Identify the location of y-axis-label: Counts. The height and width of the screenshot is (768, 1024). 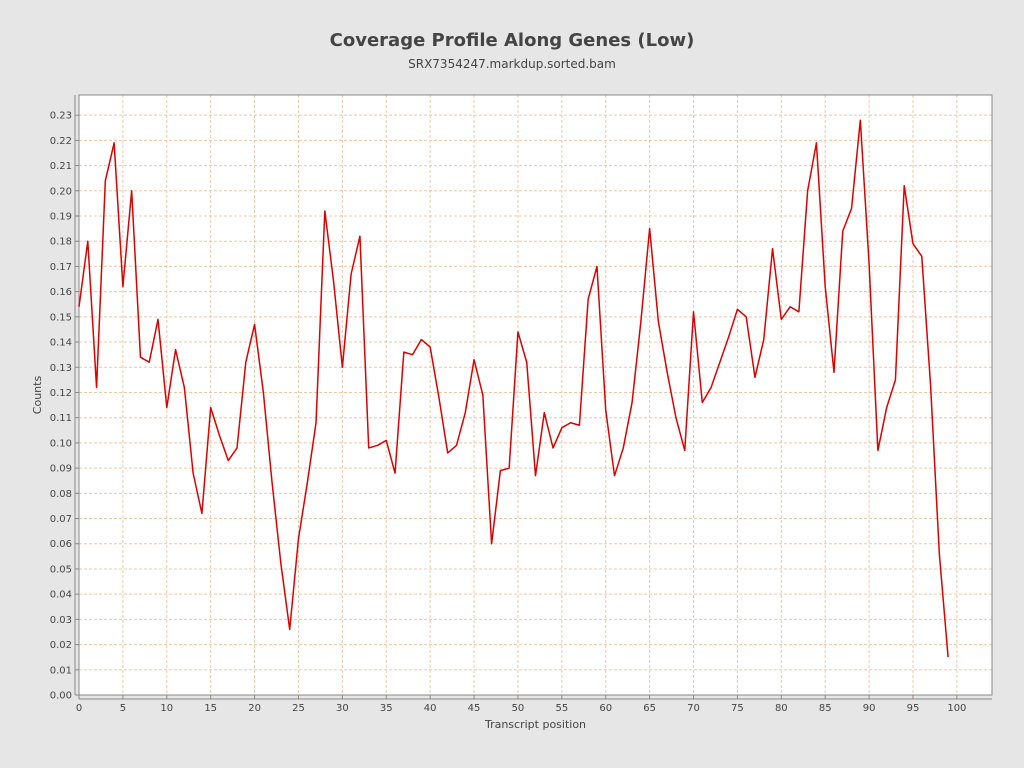
(37, 395).